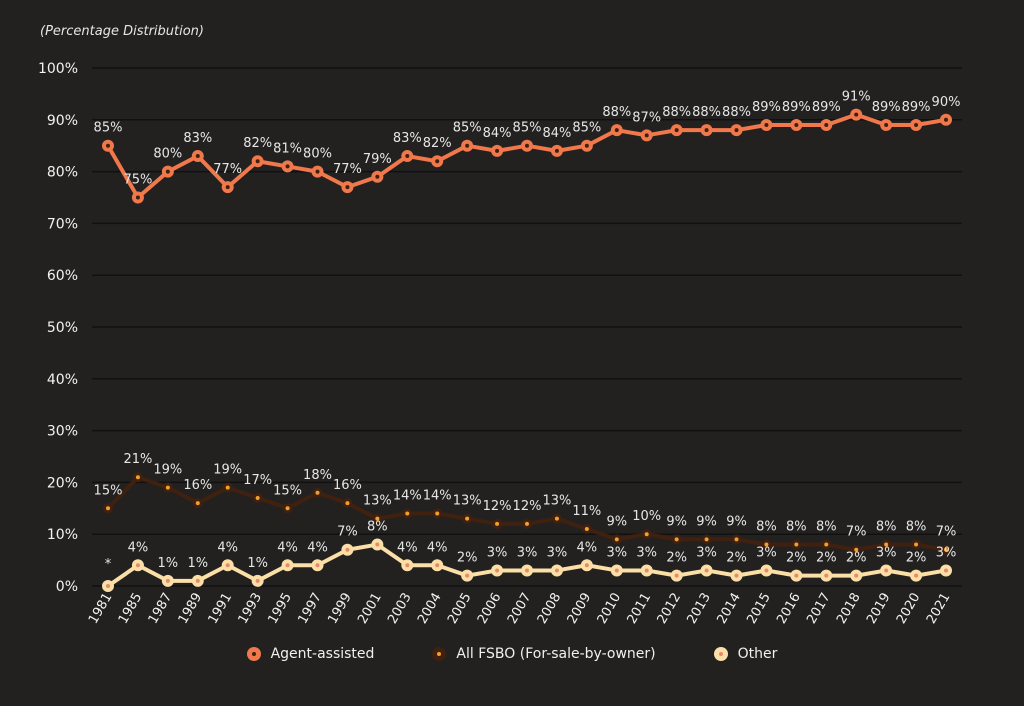  What do you see at coordinates (856, 532) in the screenshot?
I see `data-label: 7%` at bounding box center [856, 532].